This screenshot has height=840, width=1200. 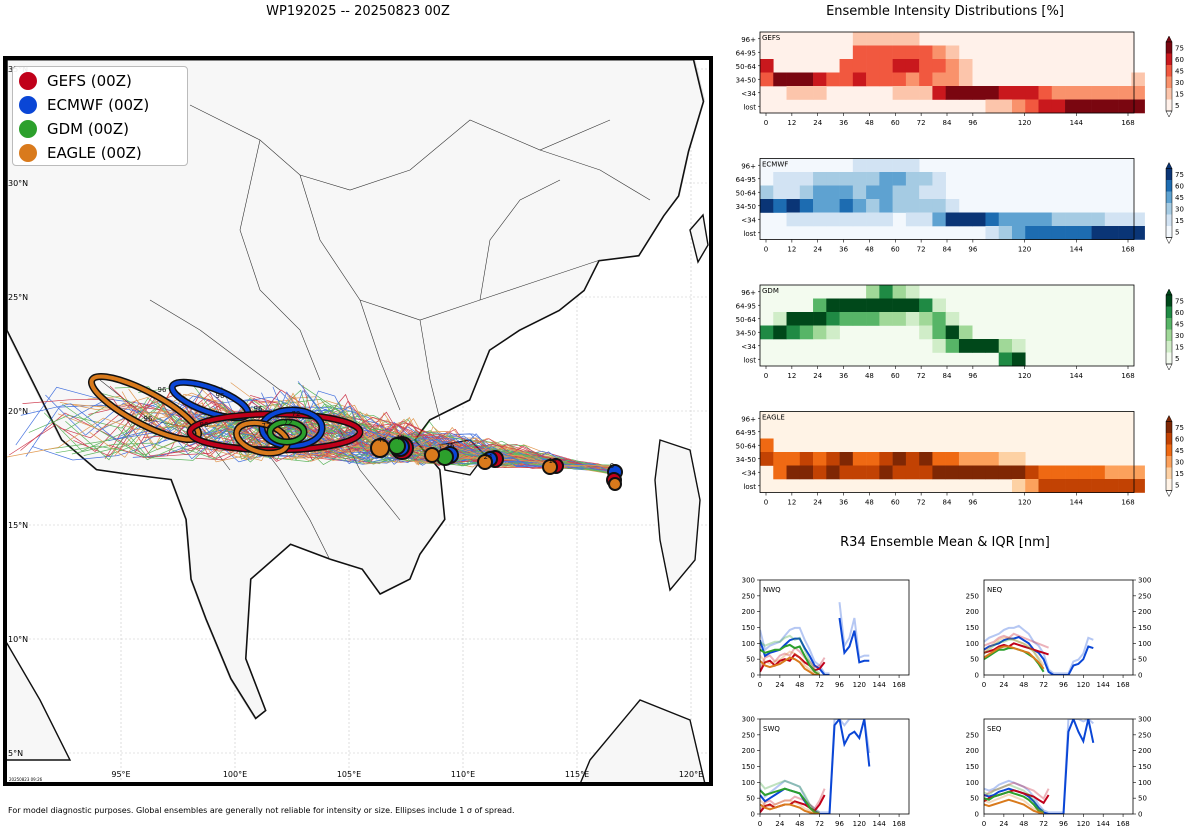 What do you see at coordinates (766, 250) in the screenshot?
I see `x-tick-label: 0` at bounding box center [766, 250].